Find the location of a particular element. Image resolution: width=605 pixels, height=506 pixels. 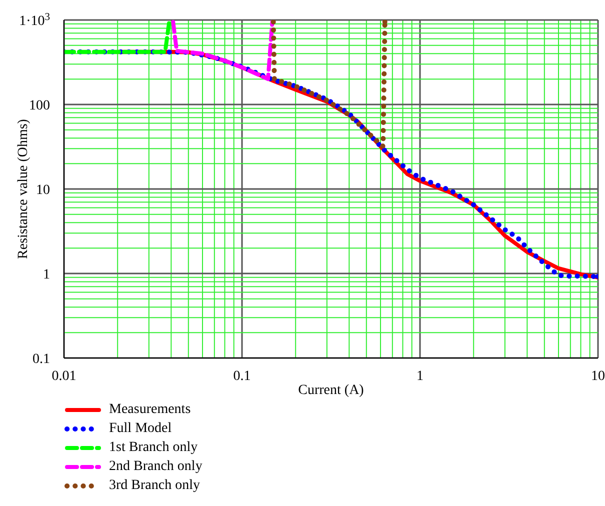

y-tick-label: 1·10$^{3}$ is located at coordinates (34, 20).